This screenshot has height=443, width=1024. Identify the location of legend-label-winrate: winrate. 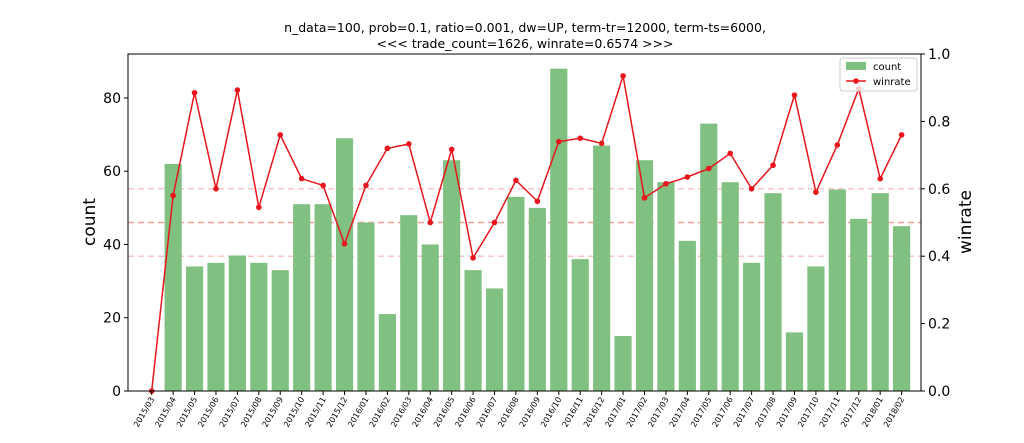
(892, 82).